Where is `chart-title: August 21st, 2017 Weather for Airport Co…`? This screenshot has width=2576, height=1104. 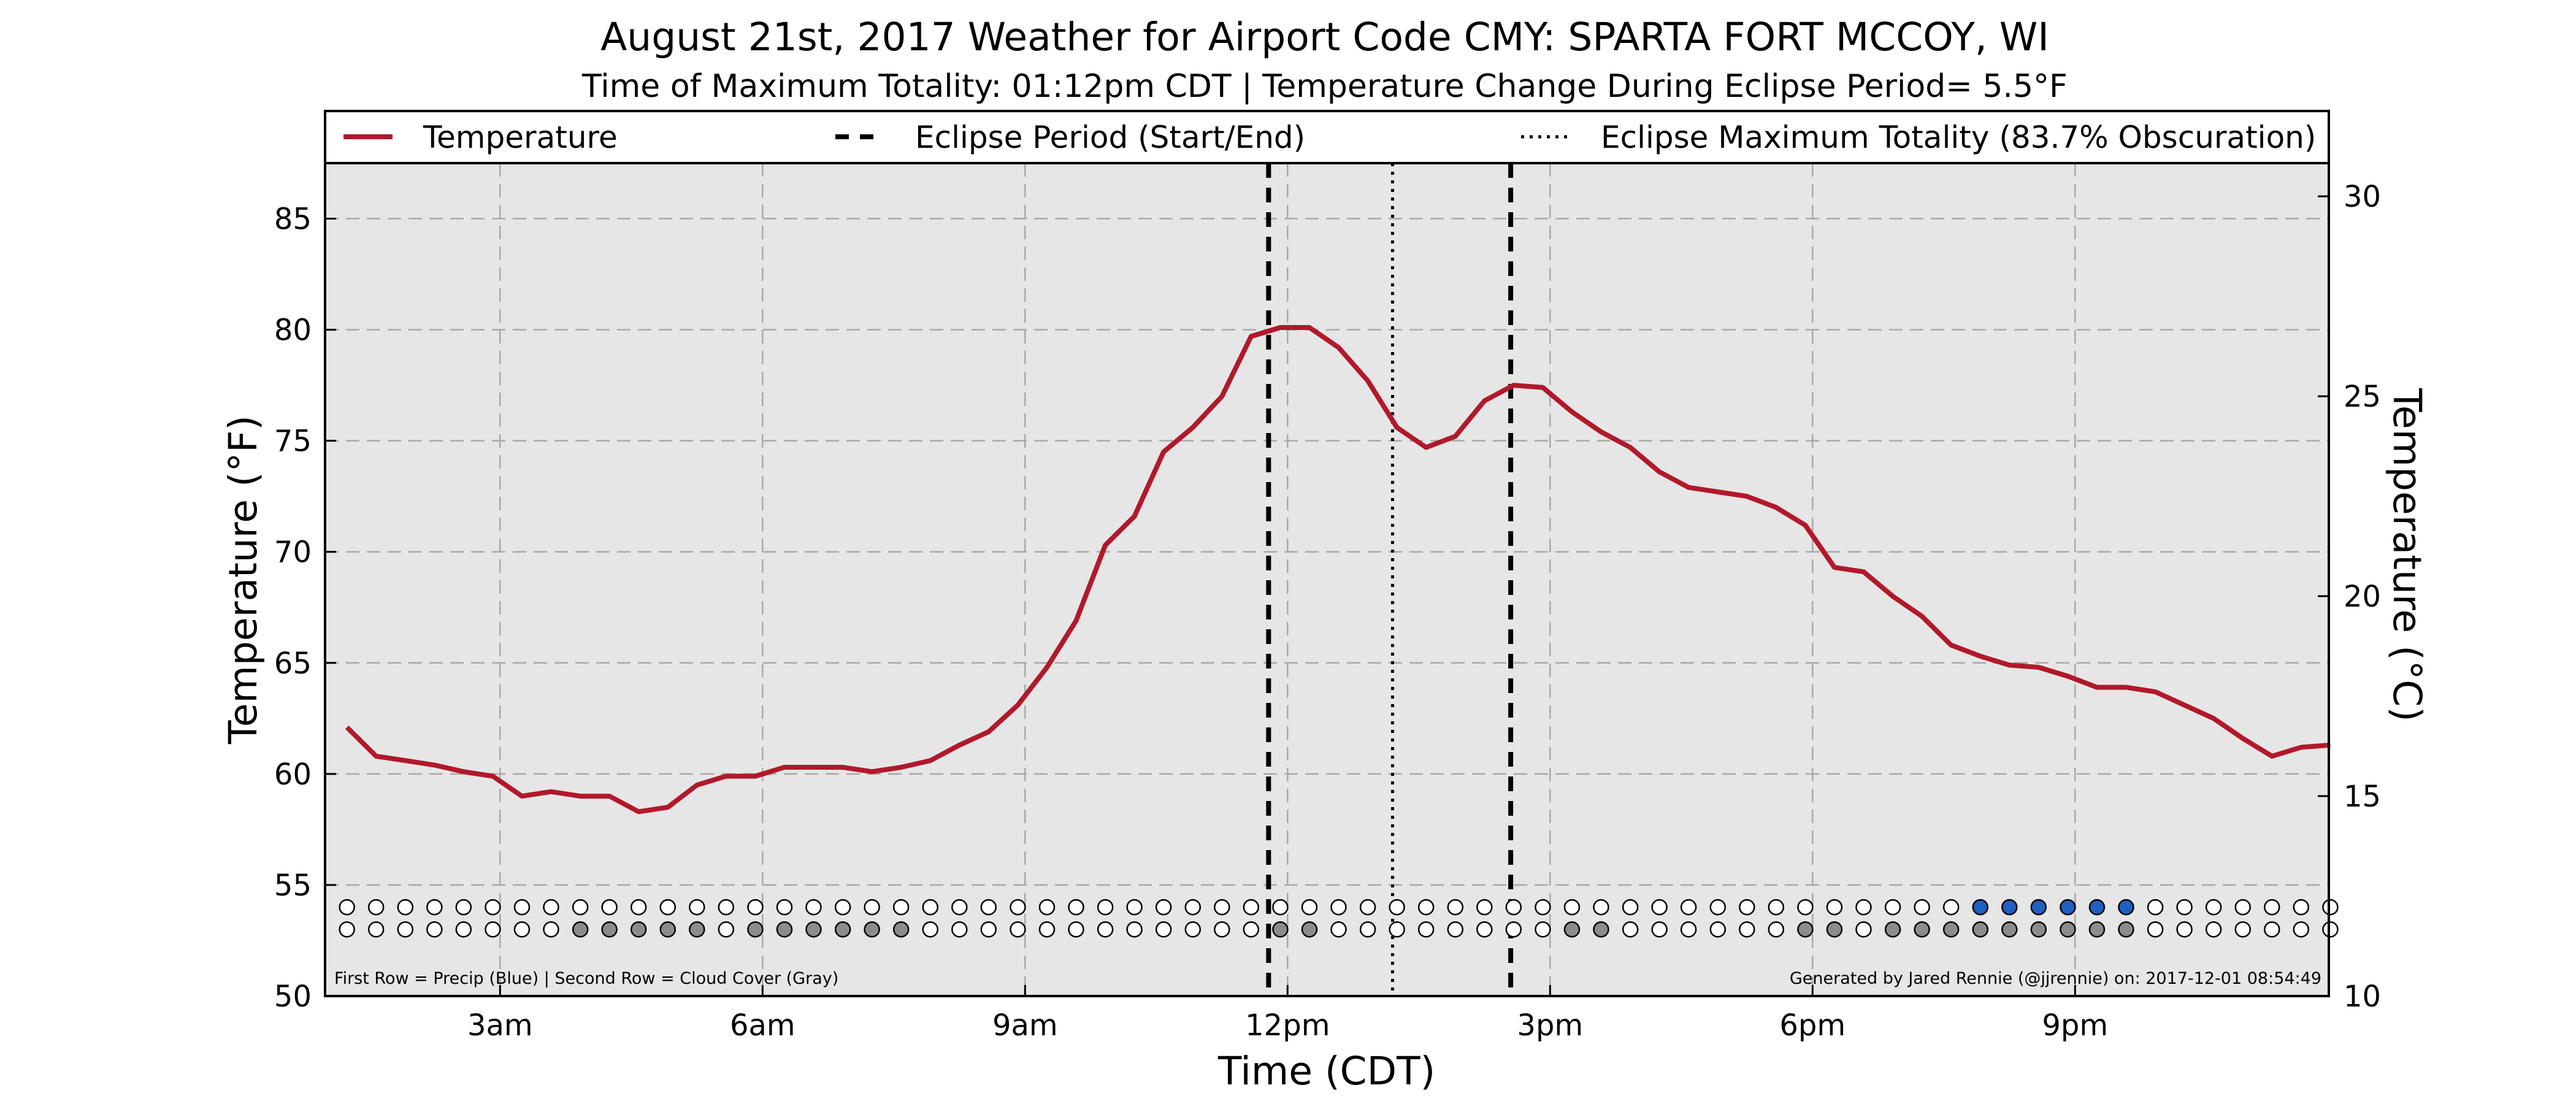
chart-title: August 21st, 2017 Weather for Airport Co… is located at coordinates (1324, 37).